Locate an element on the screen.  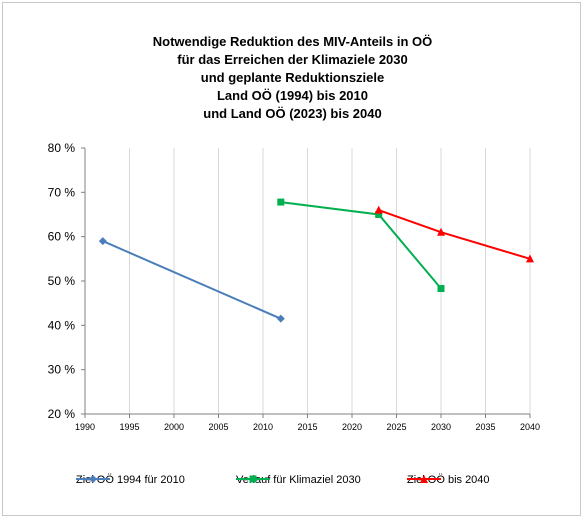
x-tick-label: 1995 is located at coordinates (129, 427).